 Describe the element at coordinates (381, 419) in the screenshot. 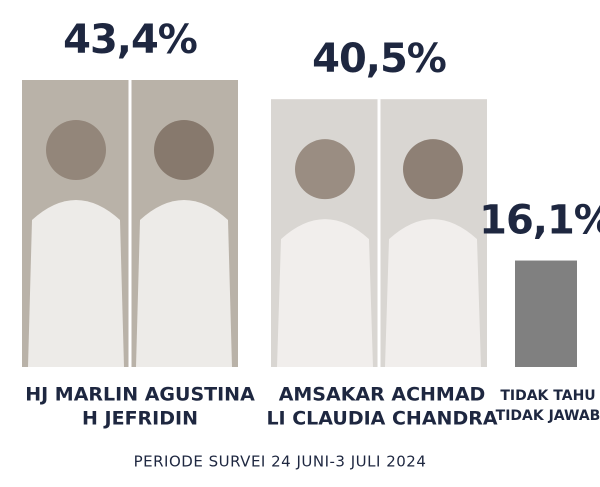

I see `category-label: LI CLAUDIA CHANDRA` at that location.